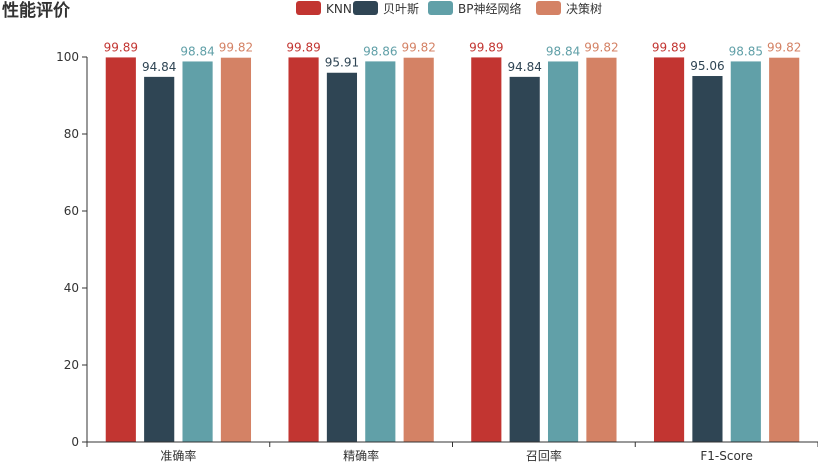 The width and height of the screenshot is (818, 463). What do you see at coordinates (339, 9) in the screenshot?
I see `legend-label: KNN` at bounding box center [339, 9].